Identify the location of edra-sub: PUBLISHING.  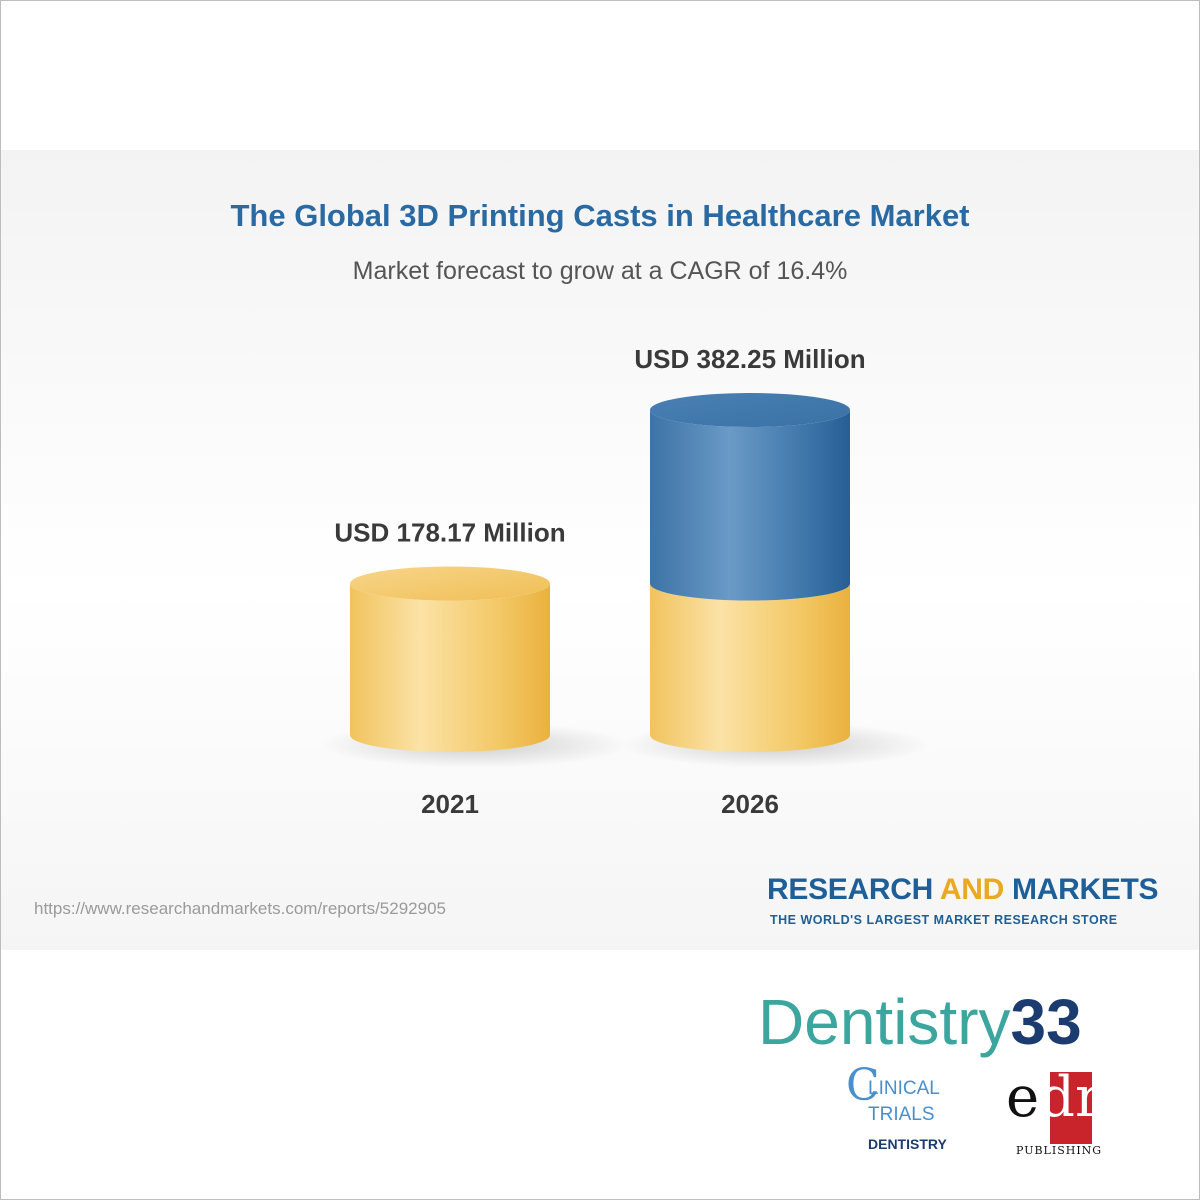
(1059, 1150).